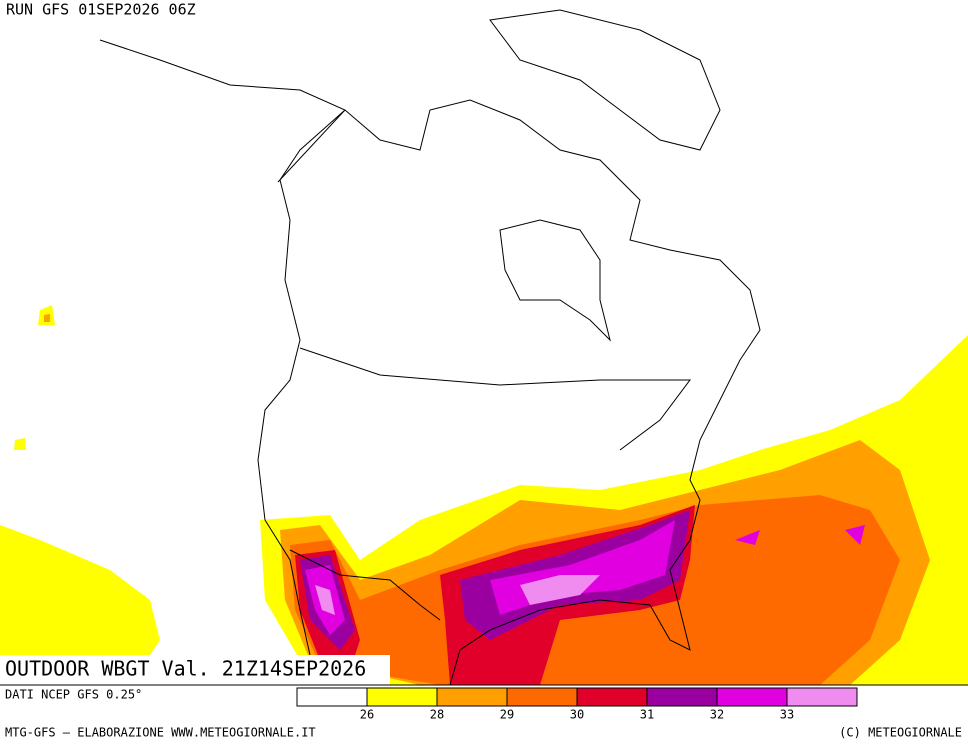  I want to click on source-label: DATI NCEP GFS 0.25°, so click(73, 695).